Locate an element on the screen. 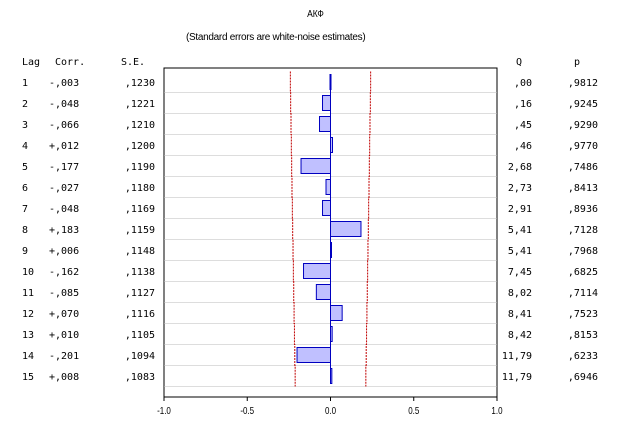 This screenshot has width=631, height=435. lag-cell: 8 is located at coordinates (25, 230).